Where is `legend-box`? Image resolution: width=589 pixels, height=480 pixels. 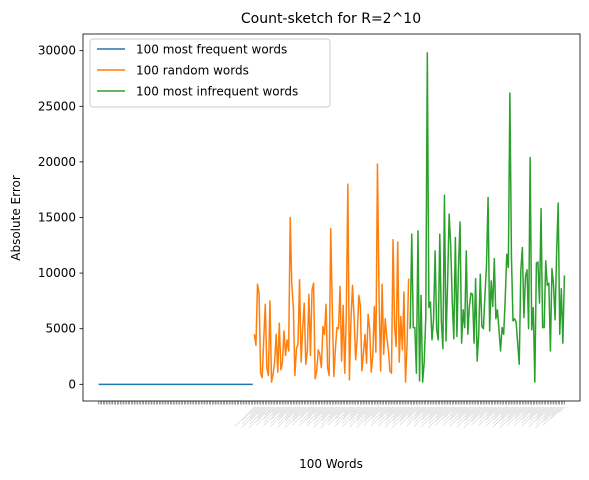
legend-box is located at coordinates (210, 73).